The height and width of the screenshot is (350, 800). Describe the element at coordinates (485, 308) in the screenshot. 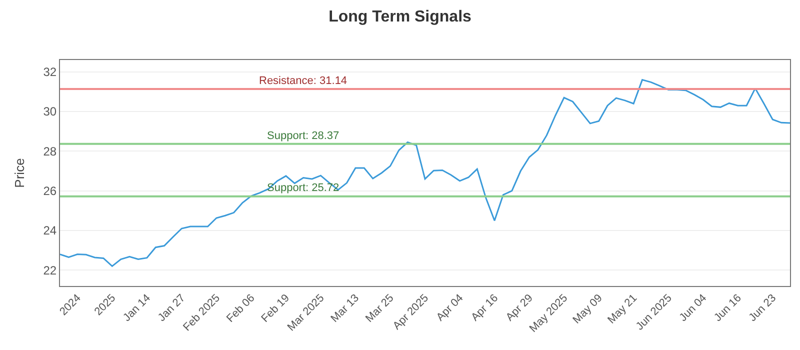

I see `x-tick-label: Apr 16` at that location.